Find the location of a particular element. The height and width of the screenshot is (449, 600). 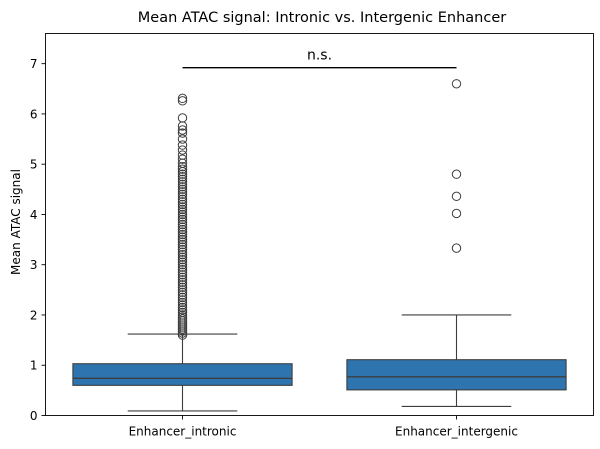

y-tick-label: 3 is located at coordinates (34, 265).